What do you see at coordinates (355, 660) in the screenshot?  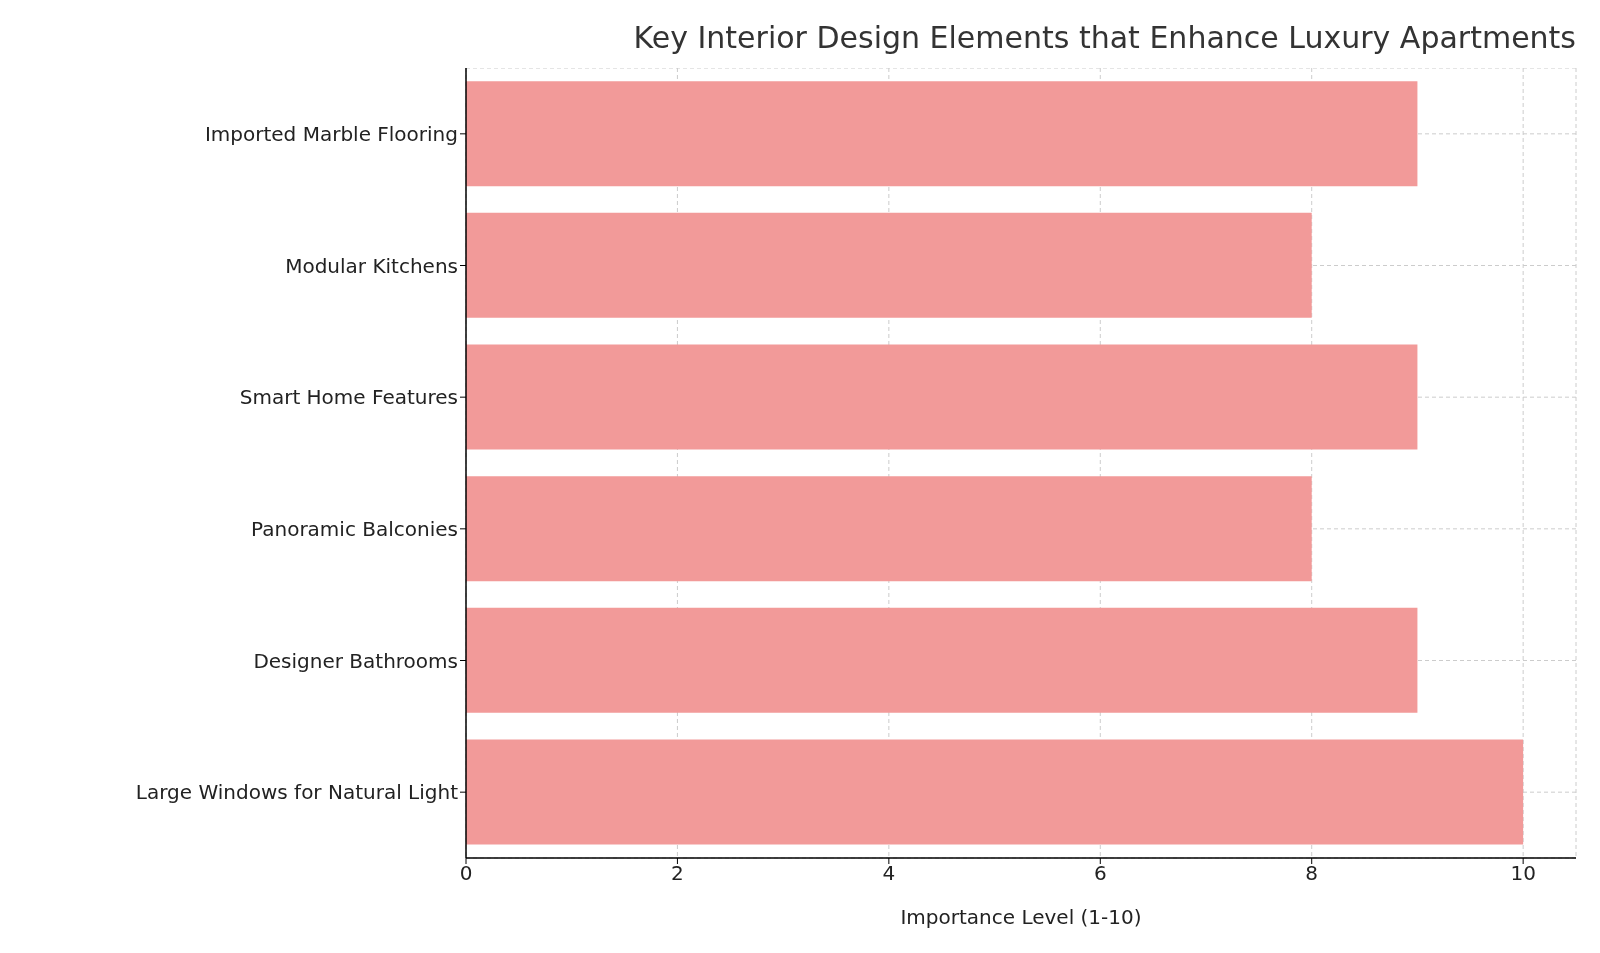 I see `y-tick-label: Designer Bathrooms` at bounding box center [355, 660].